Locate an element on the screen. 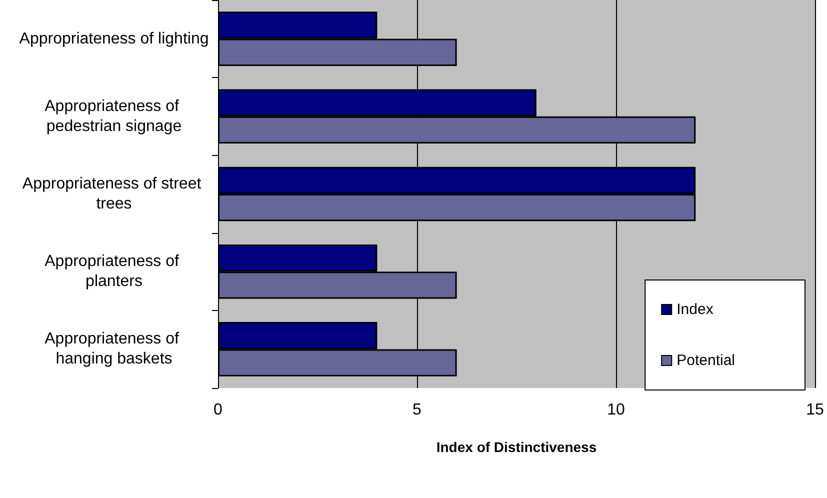 This screenshot has width=827, height=498. y-tick-label: Appropriateness of hanging baskets is located at coordinates (114, 349).